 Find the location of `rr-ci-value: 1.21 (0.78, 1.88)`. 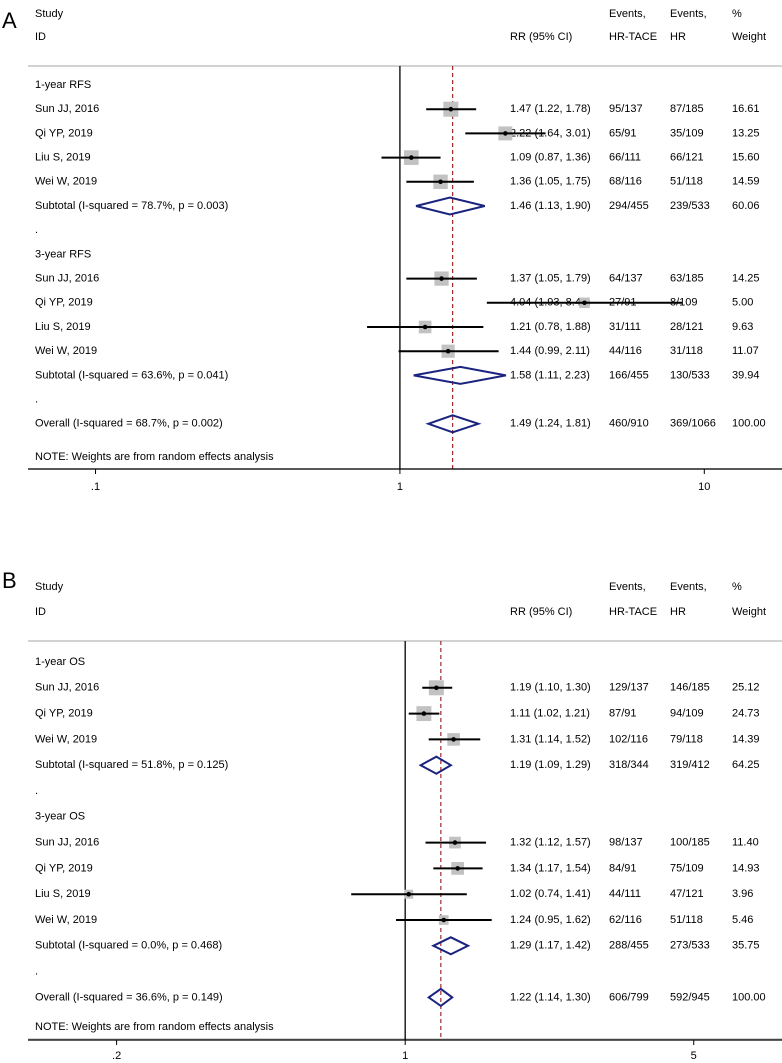

rr-ci-value: 1.21 (0.78, 1.88) is located at coordinates (550, 327).